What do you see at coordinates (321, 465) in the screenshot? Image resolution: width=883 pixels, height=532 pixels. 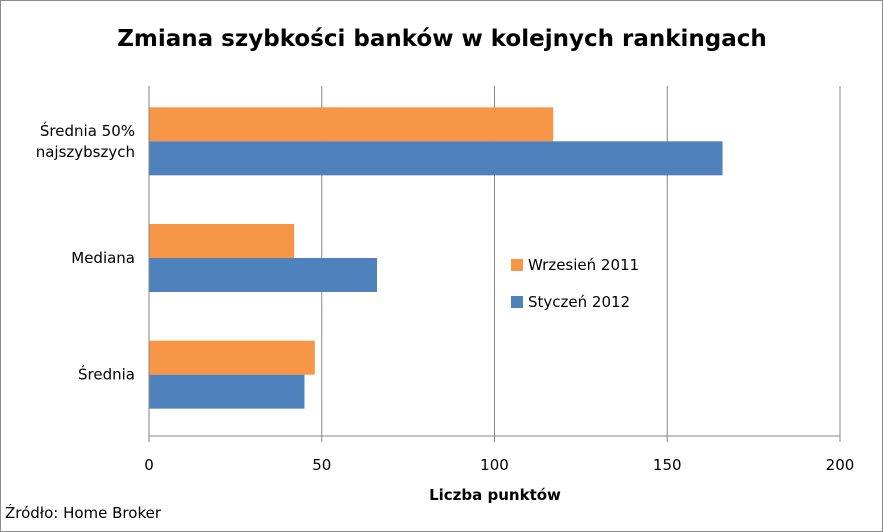 I see `x-tick-label: 50` at bounding box center [321, 465].